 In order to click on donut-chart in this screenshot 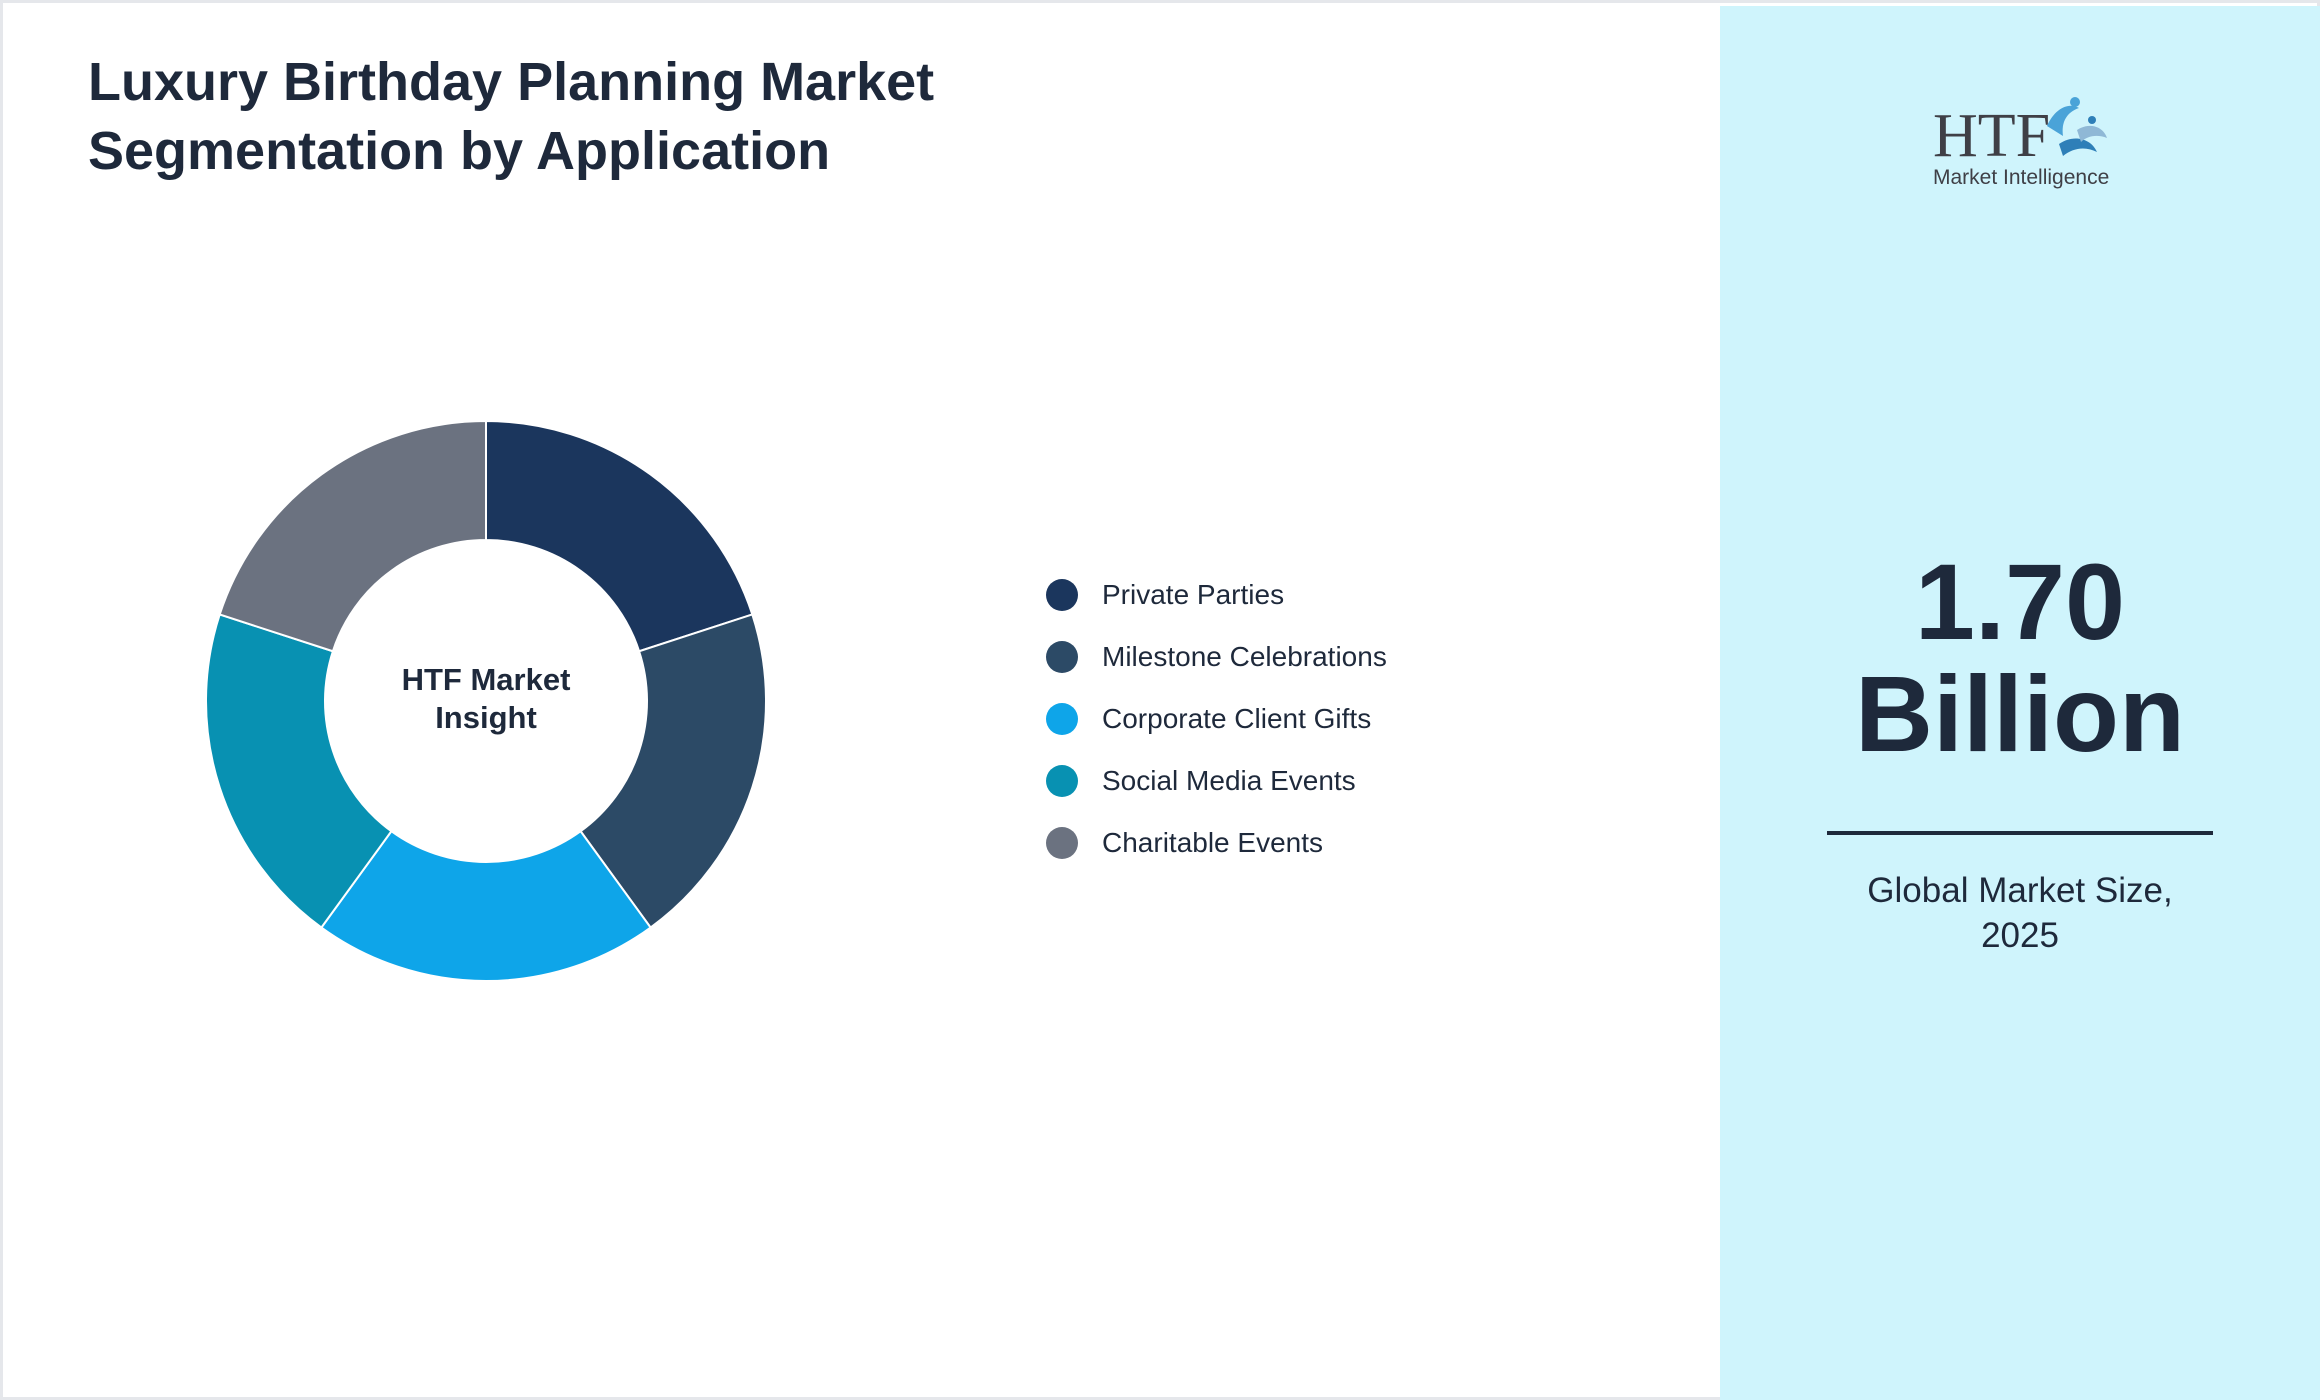, I will do `click(486, 701)`.